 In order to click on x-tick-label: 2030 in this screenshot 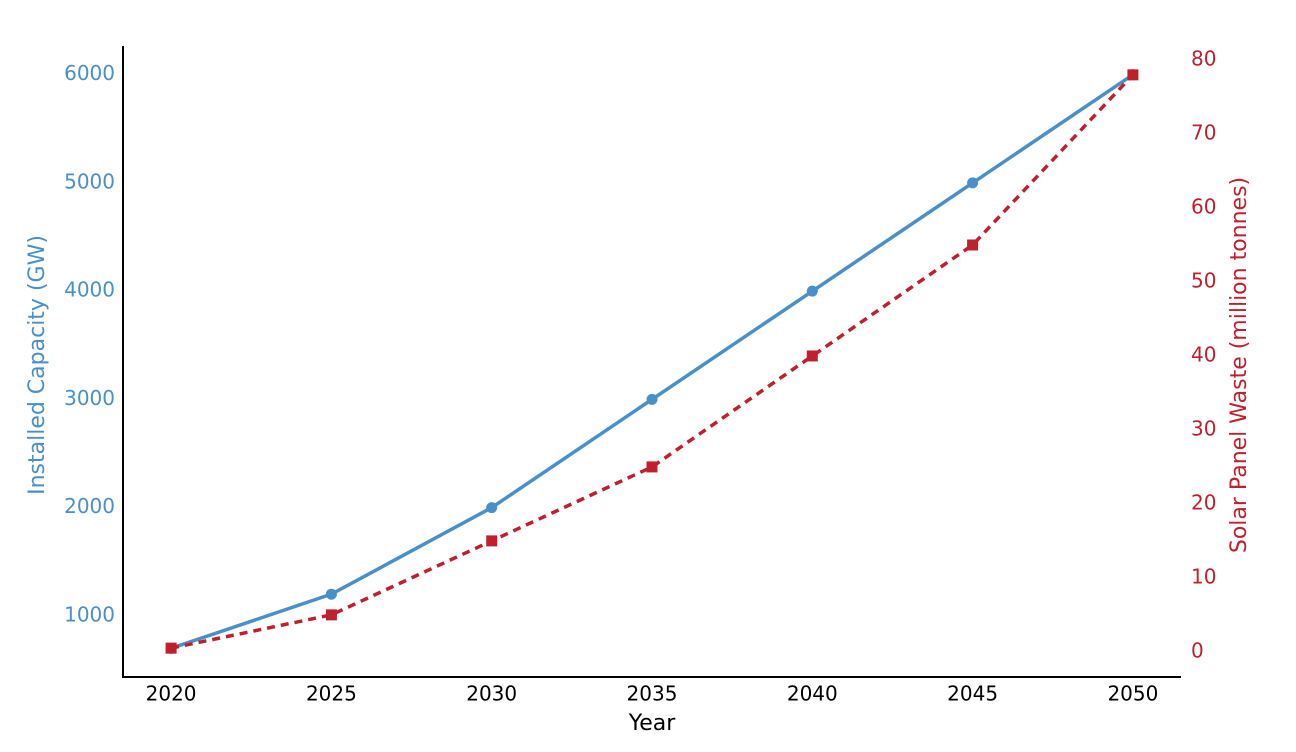, I will do `click(491, 694)`.